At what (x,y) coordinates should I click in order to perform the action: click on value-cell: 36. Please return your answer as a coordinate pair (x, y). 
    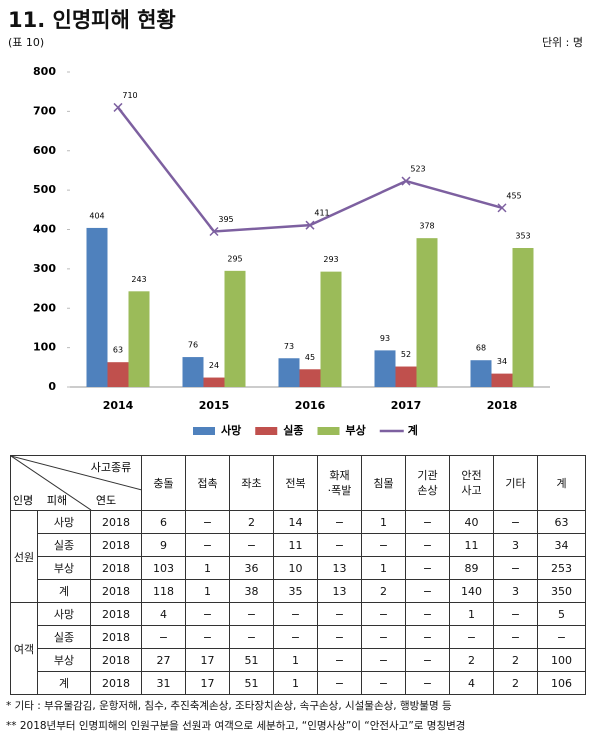
    Looking at the image, I should click on (251, 568).